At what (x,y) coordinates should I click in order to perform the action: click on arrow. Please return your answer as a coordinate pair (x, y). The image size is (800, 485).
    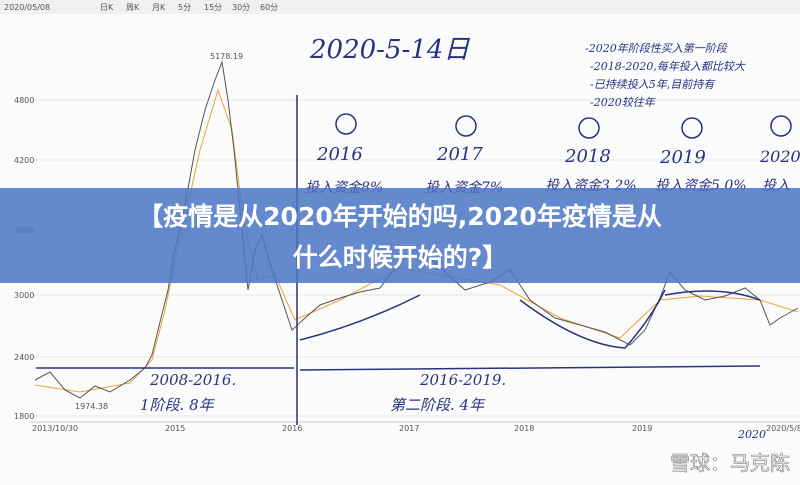
    Looking at the image, I should click on (530, 368).